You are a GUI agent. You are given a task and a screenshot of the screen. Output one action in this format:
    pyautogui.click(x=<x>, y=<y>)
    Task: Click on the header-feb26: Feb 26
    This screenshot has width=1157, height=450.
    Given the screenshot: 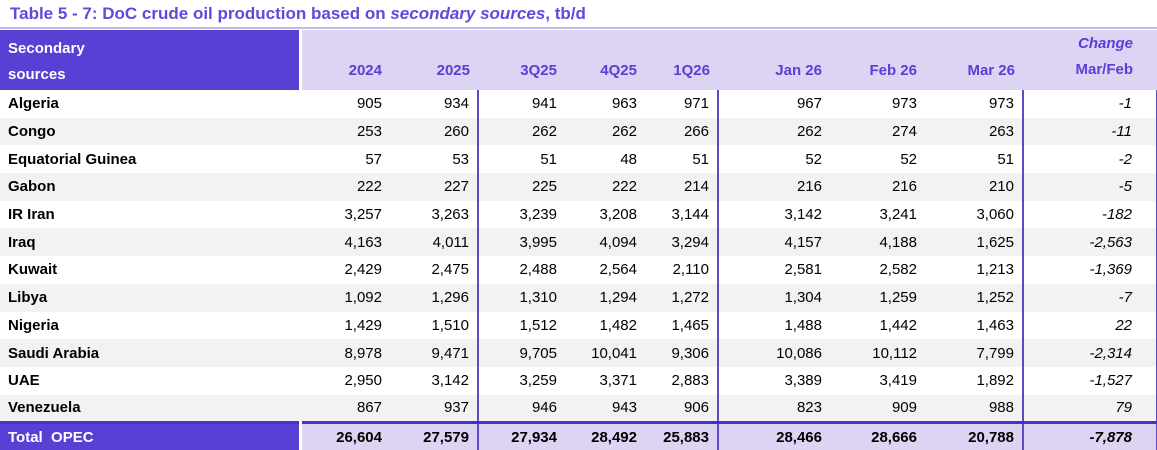 What is the action you would take?
    pyautogui.click(x=877, y=60)
    